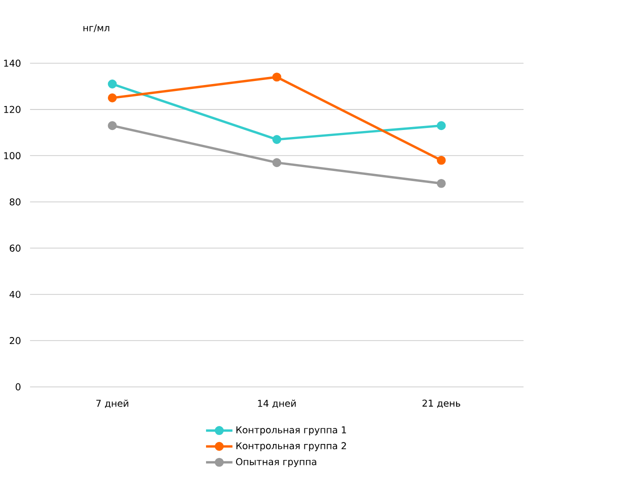 The height and width of the screenshot is (500, 619). Describe the element at coordinates (12, 63) in the screenshot. I see `y-tick-label: 140` at that location.